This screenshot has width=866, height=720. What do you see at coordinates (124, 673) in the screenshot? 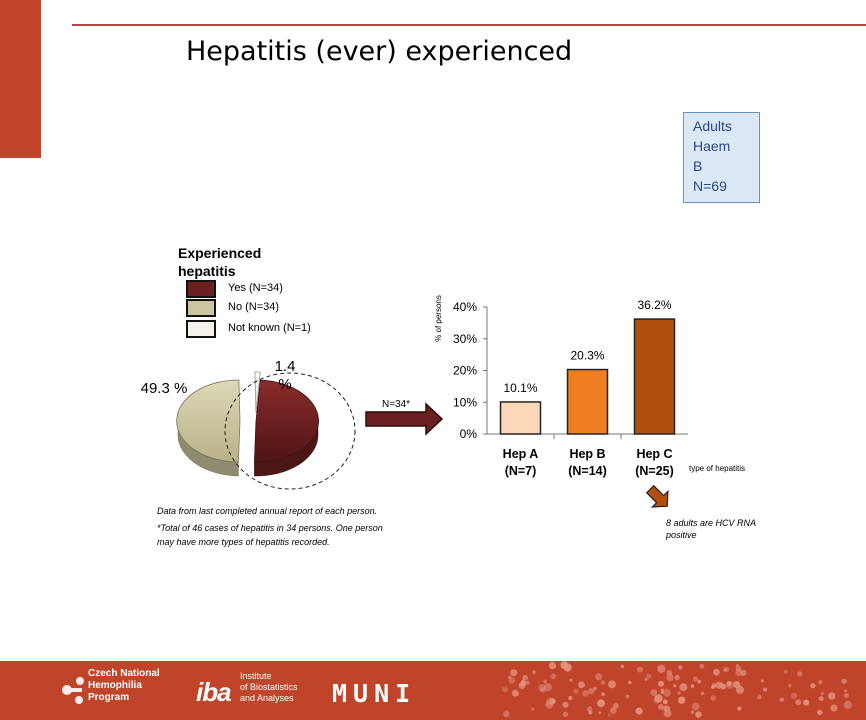
I see `footer-org-line: Czech National` at bounding box center [124, 673].